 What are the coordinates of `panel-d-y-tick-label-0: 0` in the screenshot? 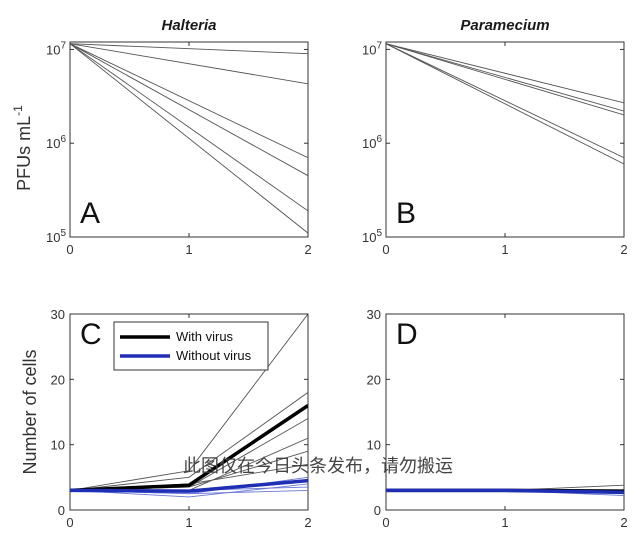 It's located at (377, 510).